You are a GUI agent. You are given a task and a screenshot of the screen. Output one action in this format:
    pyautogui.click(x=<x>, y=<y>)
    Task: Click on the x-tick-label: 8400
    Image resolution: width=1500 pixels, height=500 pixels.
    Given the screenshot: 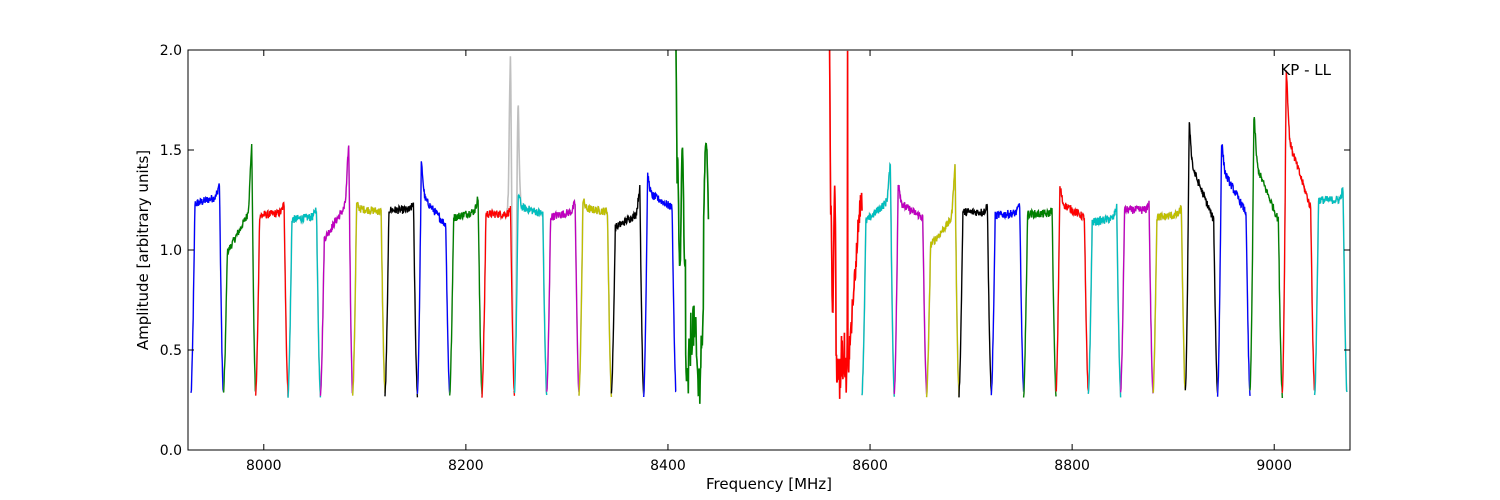 What is the action you would take?
    pyautogui.click(x=668, y=466)
    